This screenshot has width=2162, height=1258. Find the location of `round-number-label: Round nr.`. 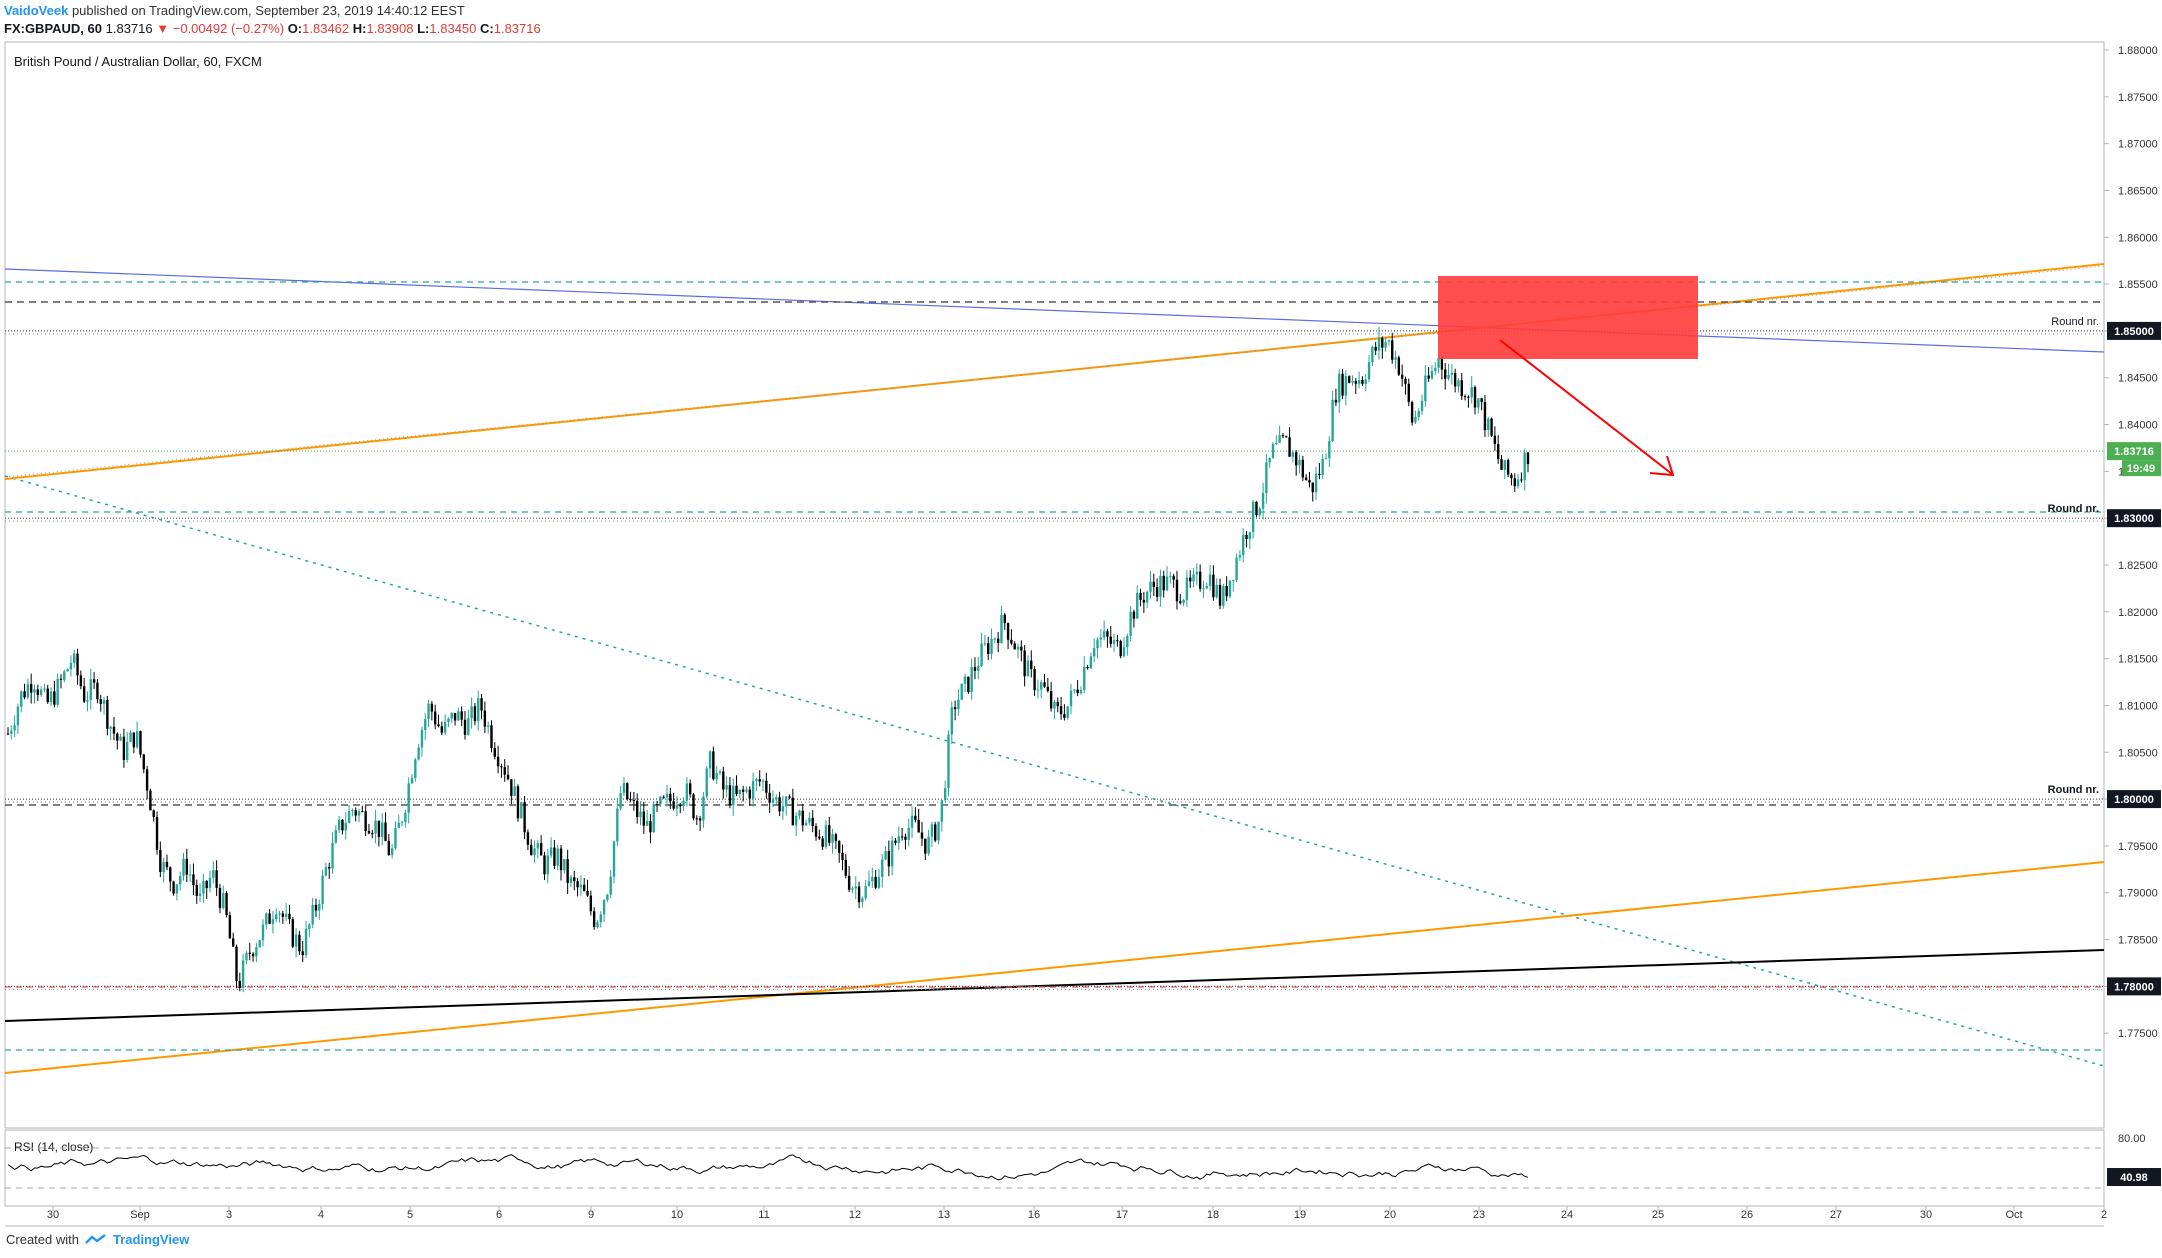

round-number-label: Round nr. is located at coordinates (2073, 790).